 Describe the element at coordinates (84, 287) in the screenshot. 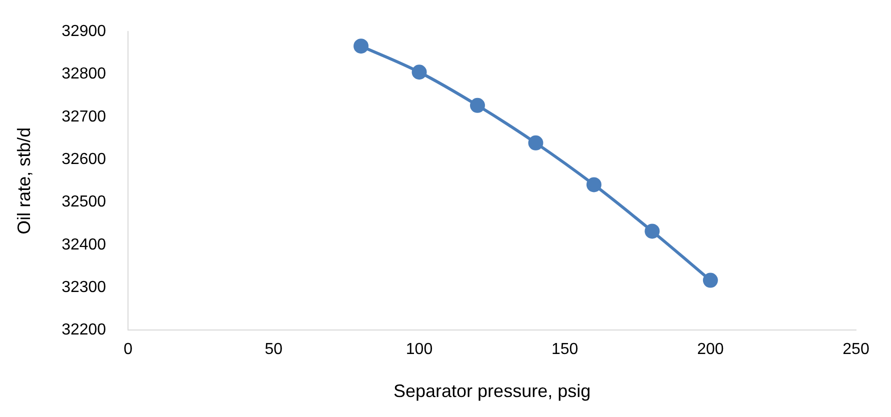

I see `y-tick-label: 32300` at that location.